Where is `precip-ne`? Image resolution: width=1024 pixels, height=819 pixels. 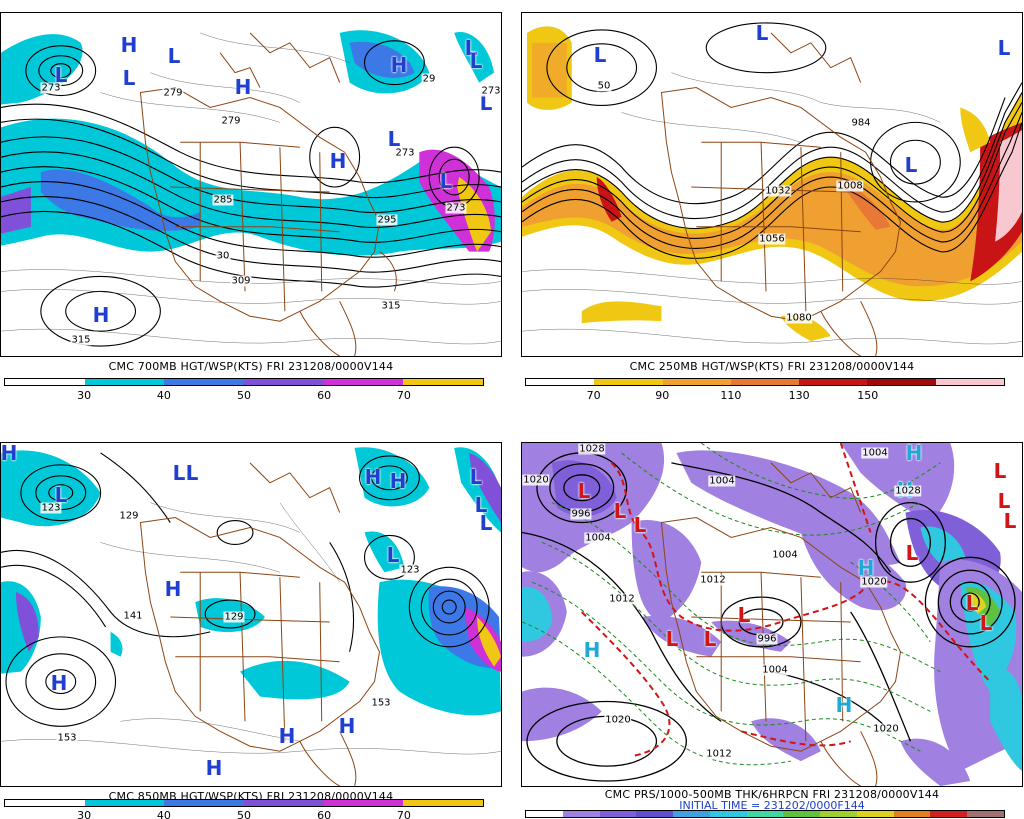 precip-ne is located at coordinates (897, 483).